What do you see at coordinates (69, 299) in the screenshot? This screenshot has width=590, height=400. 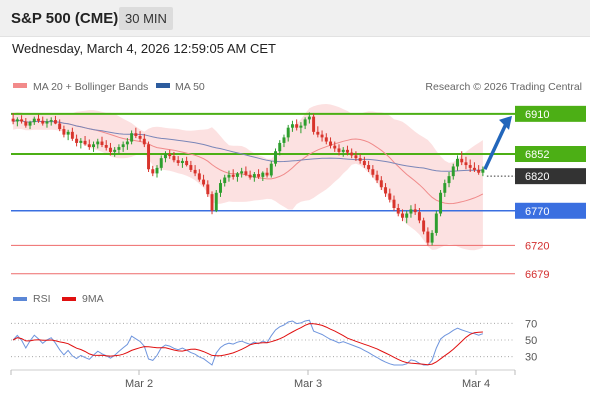 I see `ma9-legend-swatch` at bounding box center [69, 299].